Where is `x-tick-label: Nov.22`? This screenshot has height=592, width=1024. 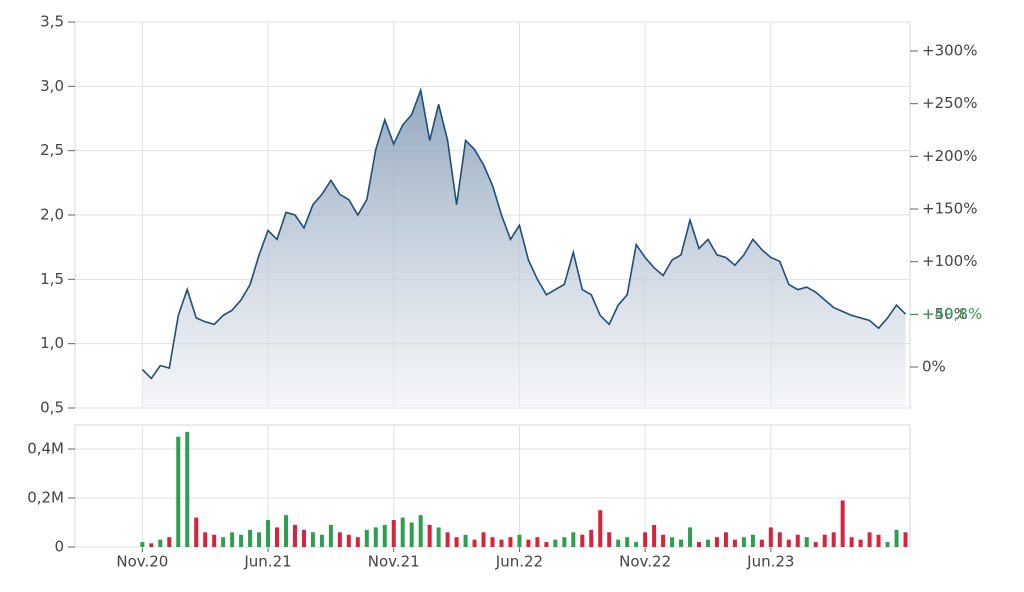
x-tick-label: Nov.22 is located at coordinates (645, 562).